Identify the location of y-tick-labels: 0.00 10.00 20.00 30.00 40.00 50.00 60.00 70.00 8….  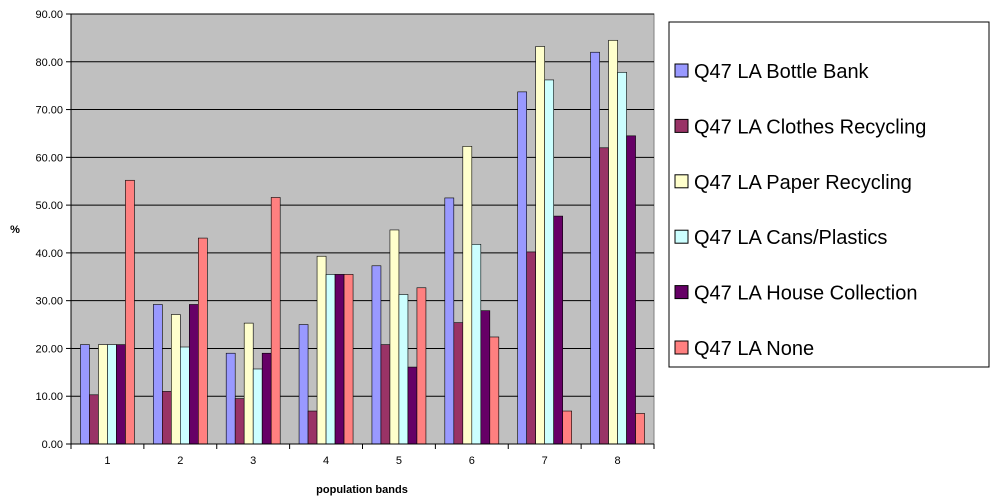
(49, 230).